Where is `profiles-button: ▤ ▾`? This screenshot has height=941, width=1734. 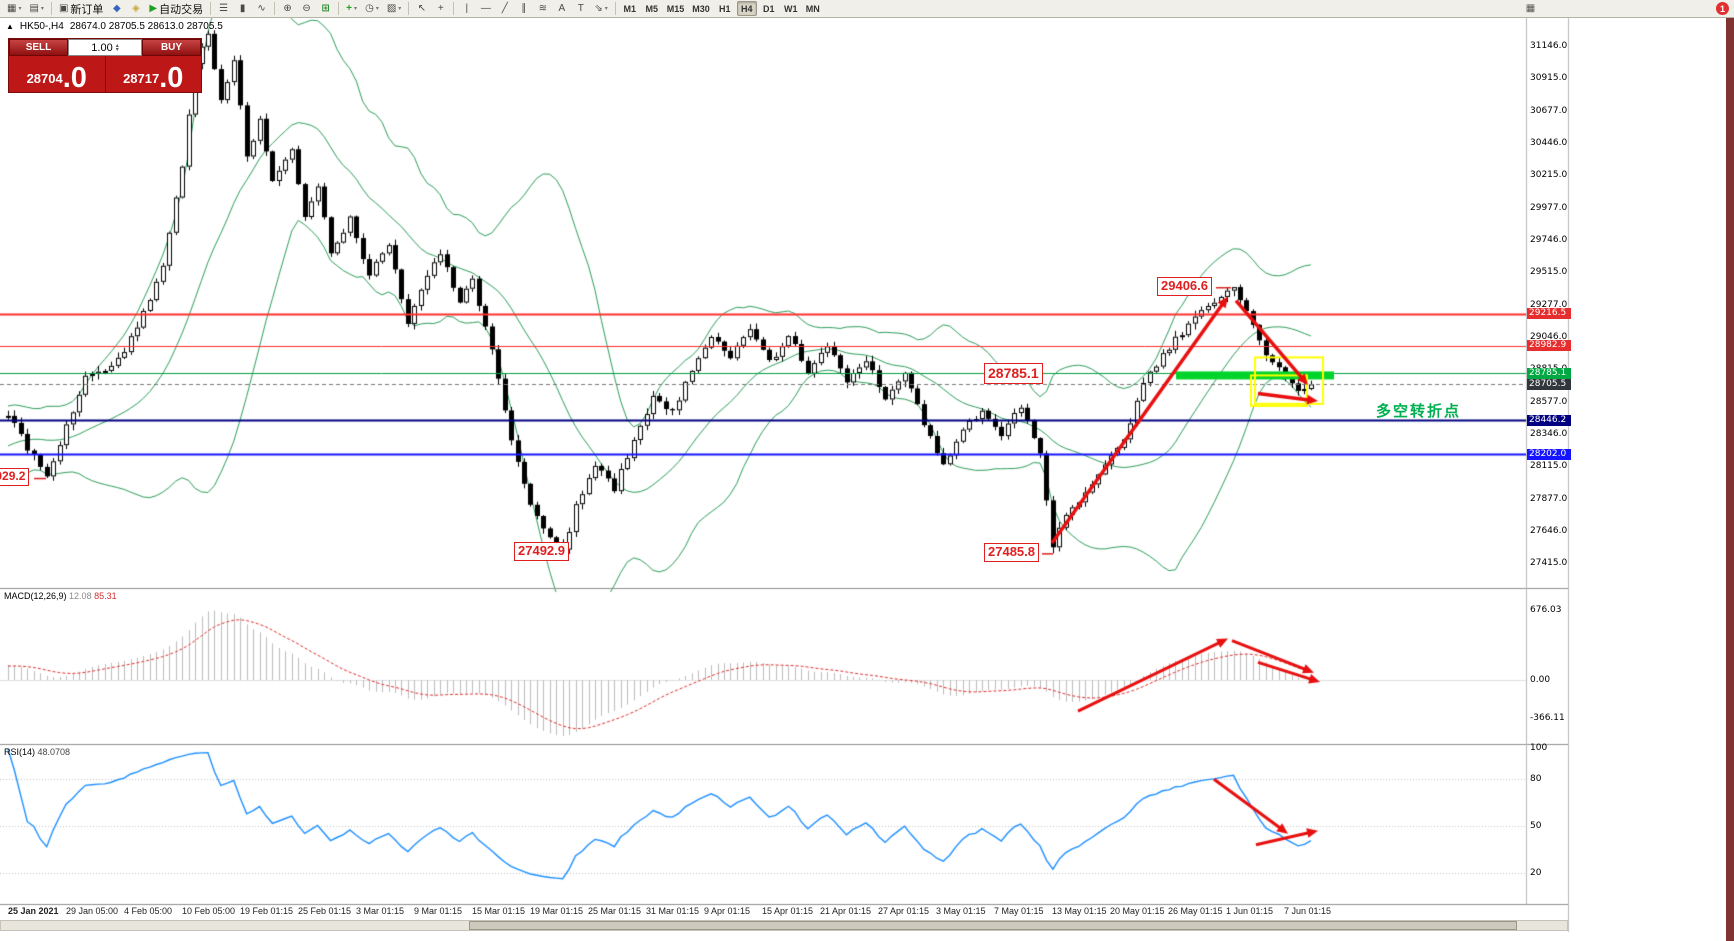
profiles-button: ▤ ▾ is located at coordinates (36, 8).